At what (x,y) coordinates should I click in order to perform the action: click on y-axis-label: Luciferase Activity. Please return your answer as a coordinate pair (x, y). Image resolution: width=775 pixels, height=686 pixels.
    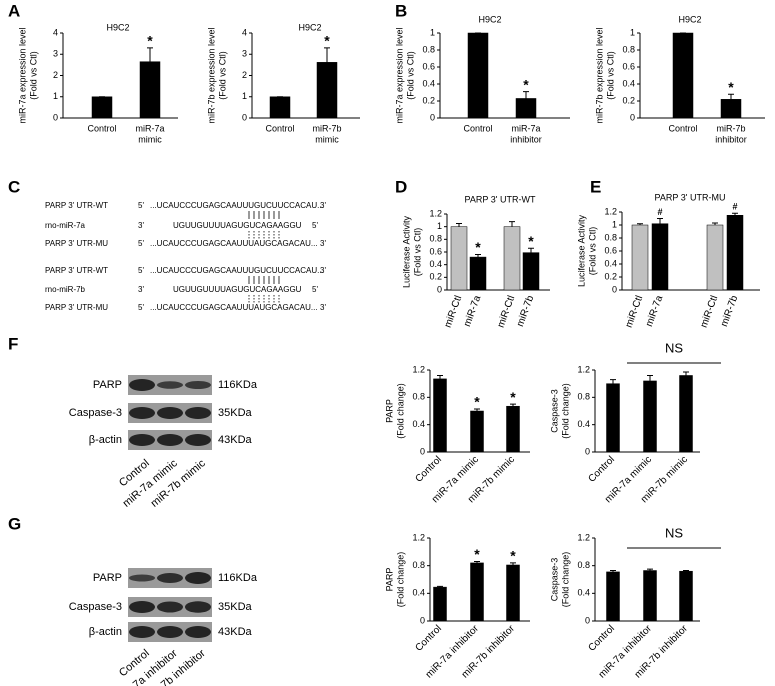
    Looking at the image, I should click on (406, 251).